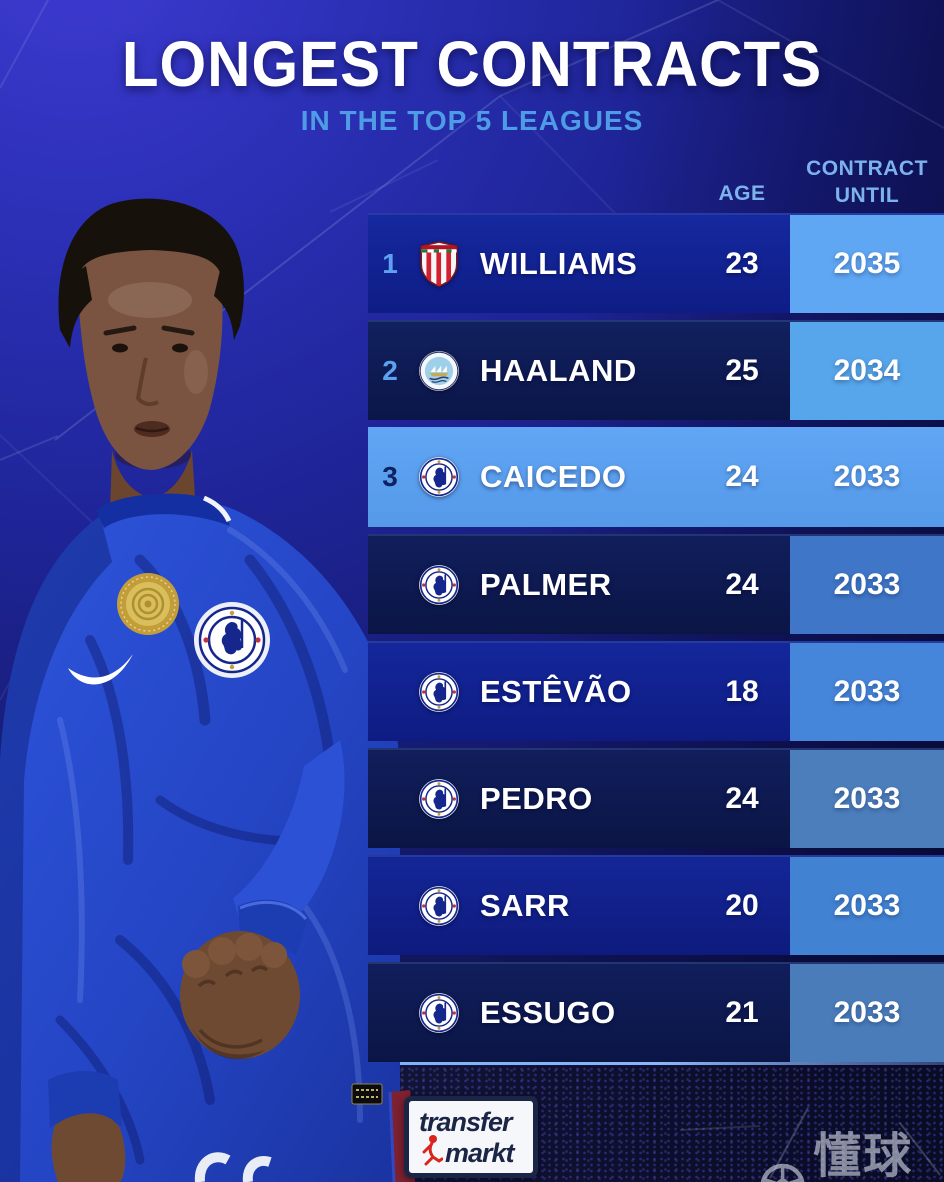  What do you see at coordinates (148, 604) in the screenshot?
I see `world-champions-badge` at bounding box center [148, 604].